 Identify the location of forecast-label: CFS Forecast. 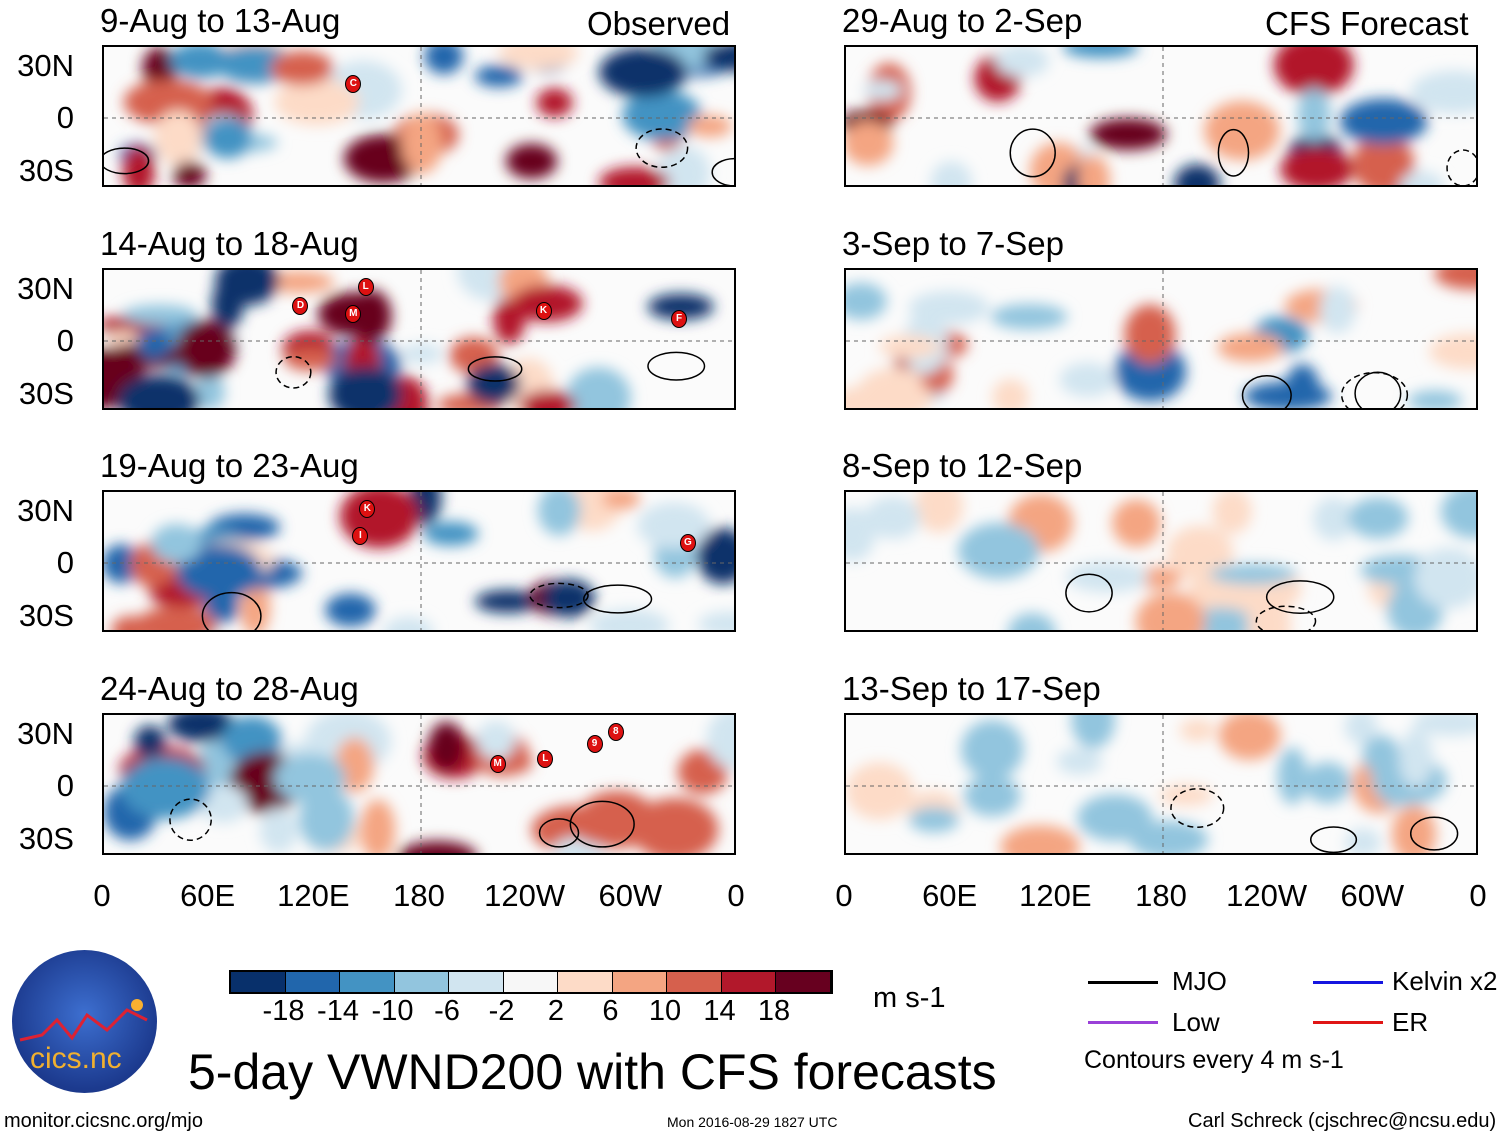
(1367, 23).